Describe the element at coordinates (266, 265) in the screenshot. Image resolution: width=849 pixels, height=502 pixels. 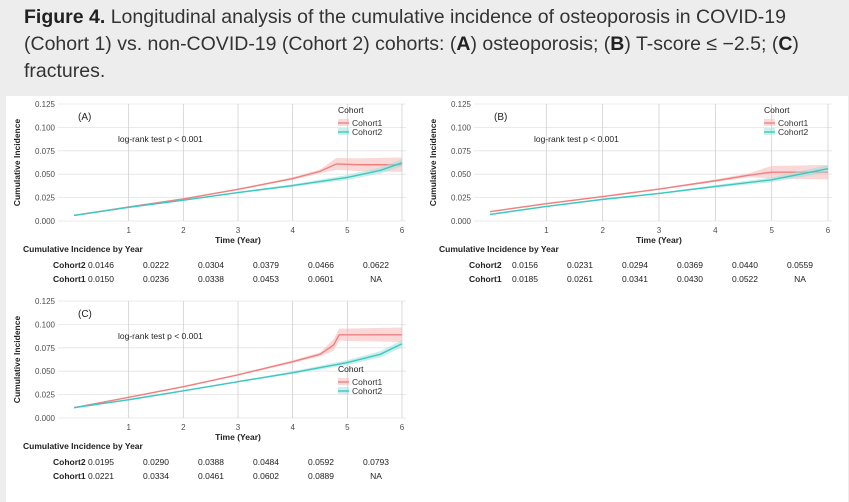
I see `table-cell: 0.0379` at that location.